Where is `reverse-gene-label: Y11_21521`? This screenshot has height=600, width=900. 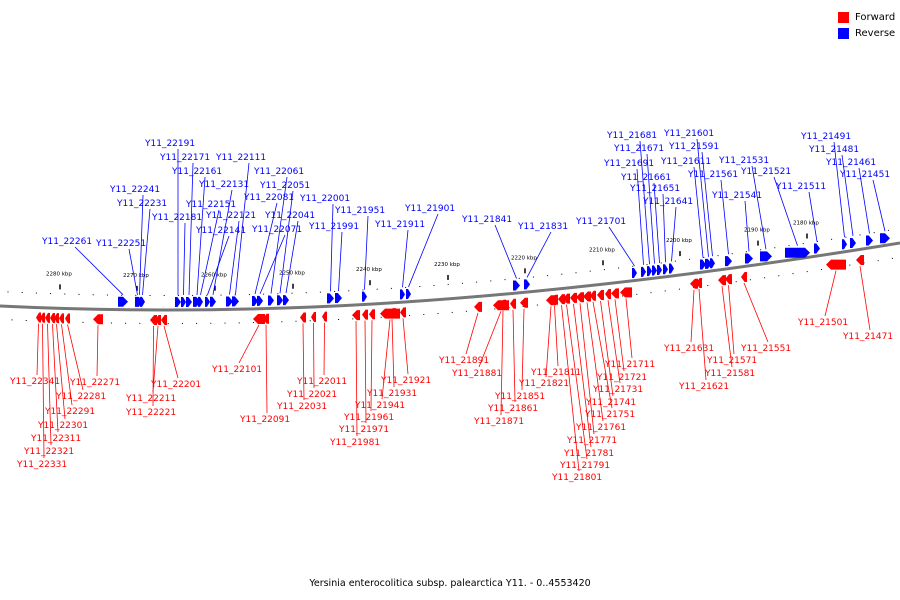
reverse-gene-label: Y11_21521 is located at coordinates (765, 172).